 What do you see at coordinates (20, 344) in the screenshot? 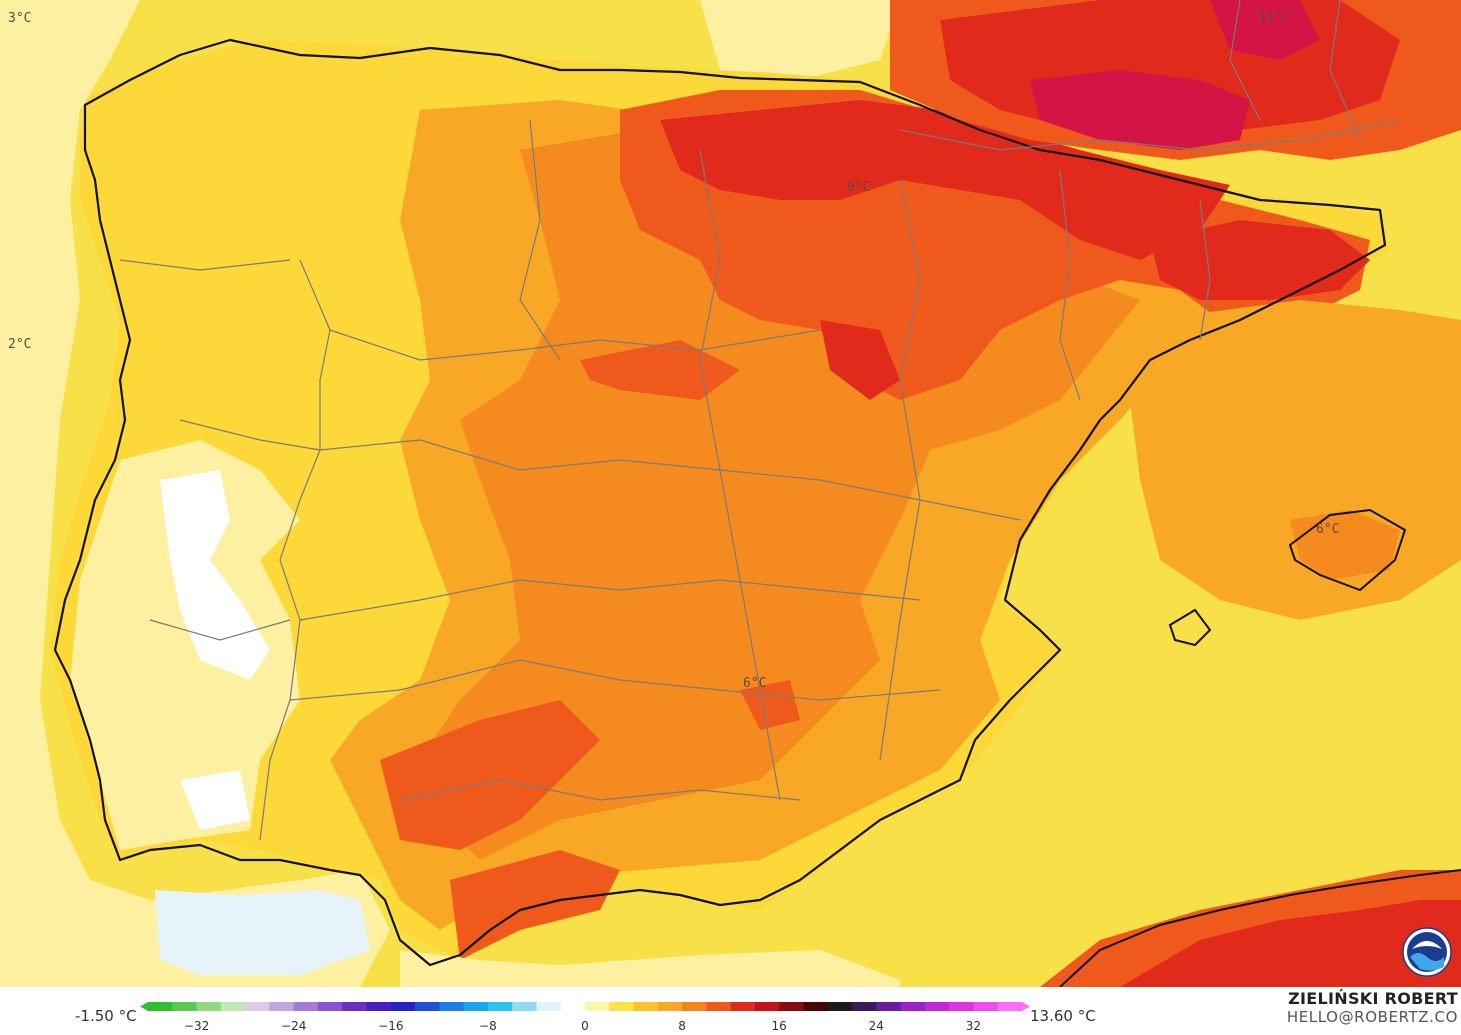
I see `temperature-label-2c: 2°C` at bounding box center [20, 344].